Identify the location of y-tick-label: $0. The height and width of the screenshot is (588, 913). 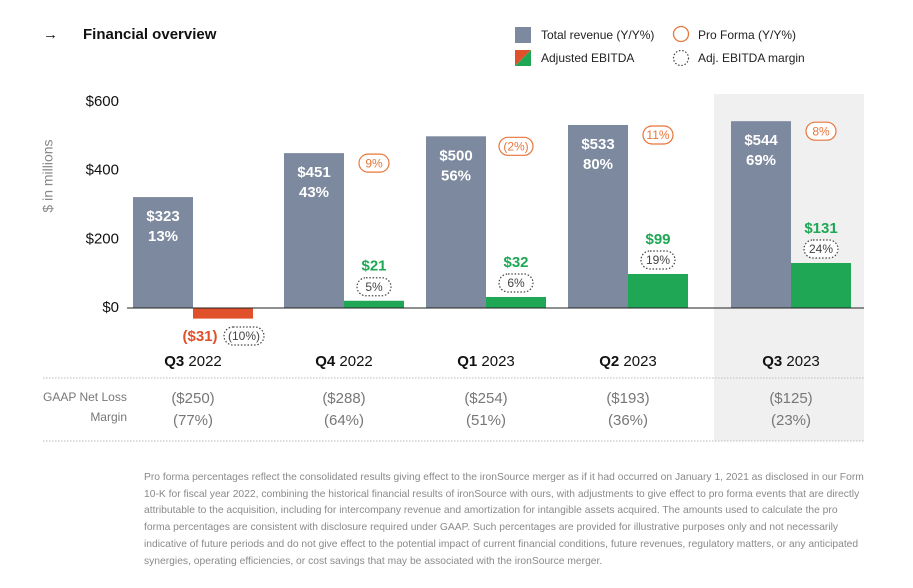
(110, 307).